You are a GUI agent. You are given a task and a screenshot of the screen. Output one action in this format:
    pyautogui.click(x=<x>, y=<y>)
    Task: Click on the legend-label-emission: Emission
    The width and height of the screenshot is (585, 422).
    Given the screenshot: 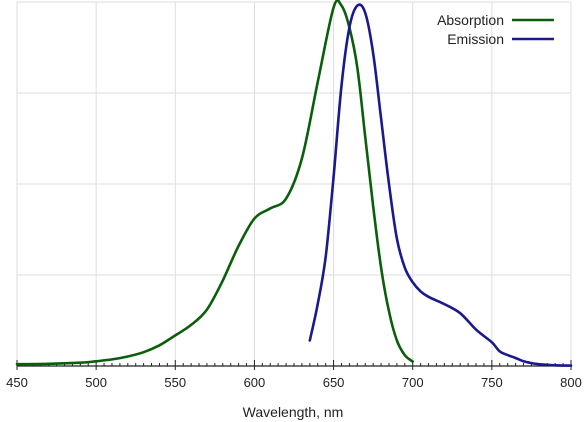 What is the action you would take?
    pyautogui.click(x=475, y=39)
    